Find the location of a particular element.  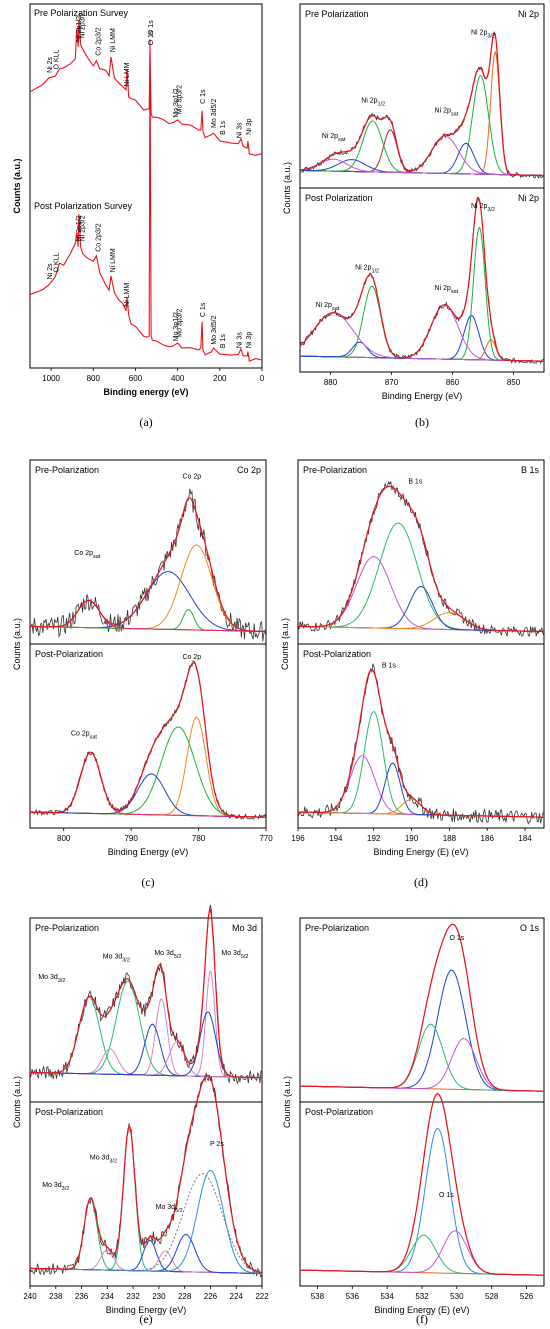

x-tick-label: 200 is located at coordinates (220, 378).